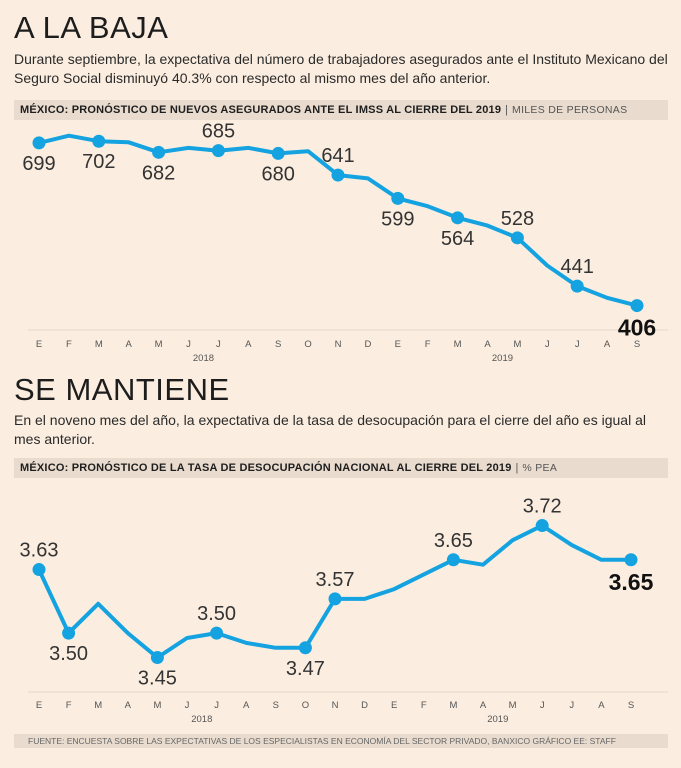  Describe the element at coordinates (540, 468) in the screenshot. I see `chart2-unit: % PEA` at that location.